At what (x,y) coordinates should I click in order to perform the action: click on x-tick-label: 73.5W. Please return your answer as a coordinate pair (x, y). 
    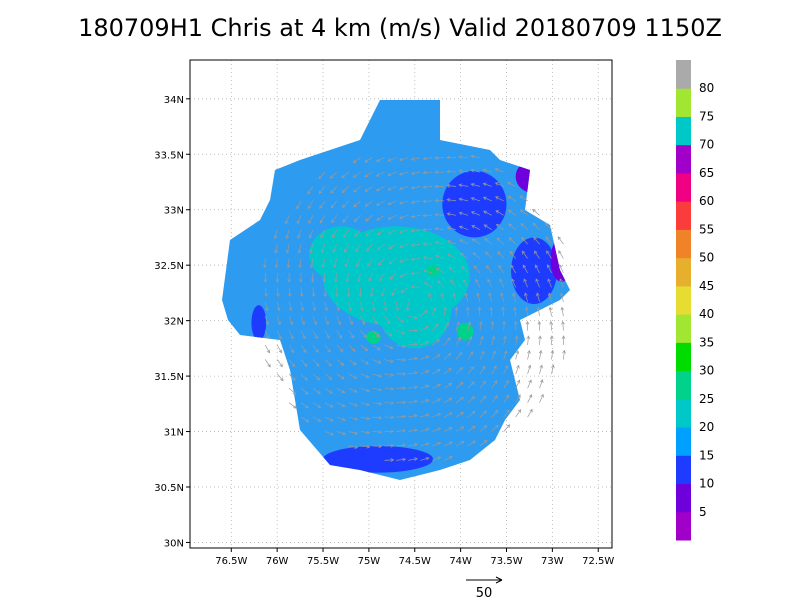
    Looking at the image, I should click on (506, 561).